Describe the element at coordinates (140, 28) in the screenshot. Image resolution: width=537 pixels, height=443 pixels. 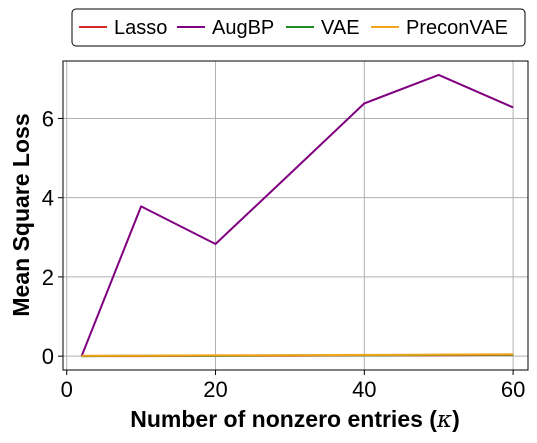
I see `legend-label-lasso: Lasso` at that location.